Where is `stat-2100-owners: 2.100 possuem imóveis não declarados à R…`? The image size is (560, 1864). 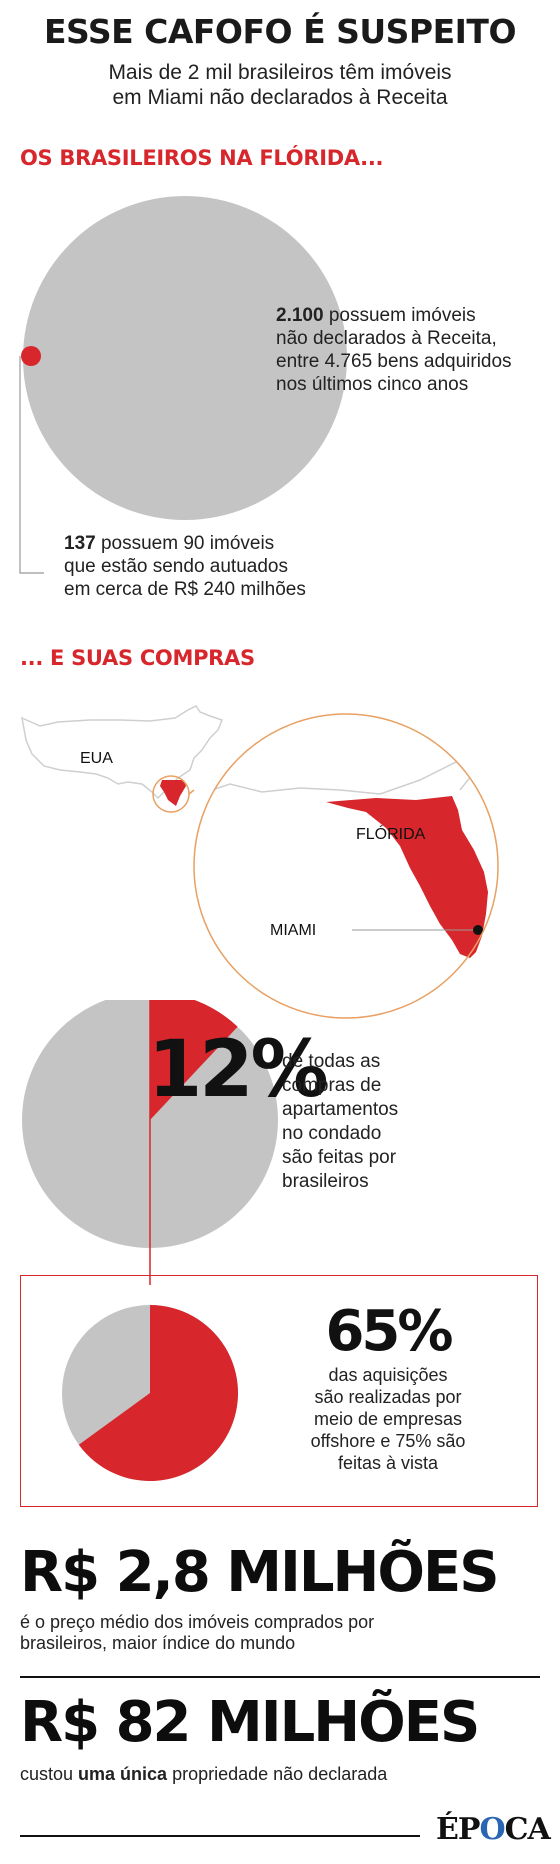
stat-2100-owners: 2.100 possuem imóveis não declarados à R… is located at coordinates (416, 350).